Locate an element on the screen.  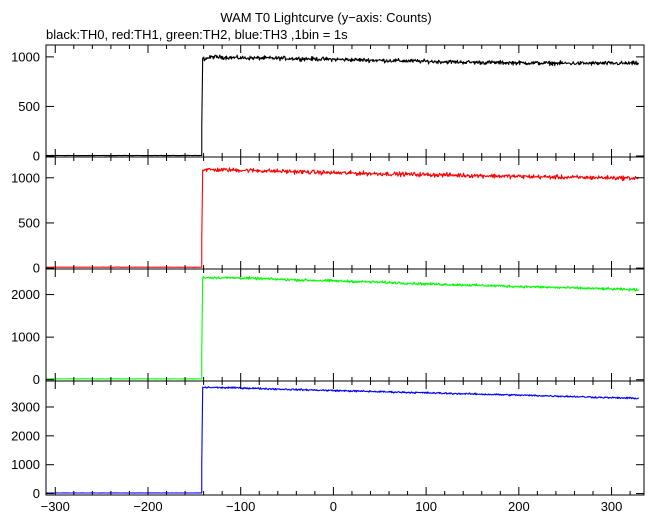
x-tick-label: −100 is located at coordinates (240, 506).